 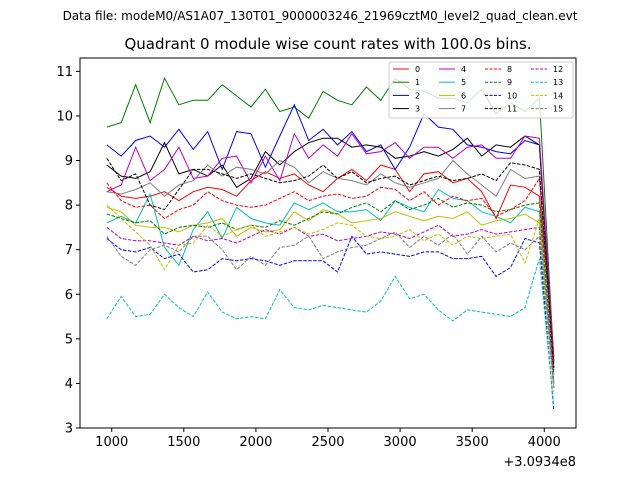 What do you see at coordinates (64, 116) in the screenshot?
I see `y-tick-label: 10` at bounding box center [64, 116].